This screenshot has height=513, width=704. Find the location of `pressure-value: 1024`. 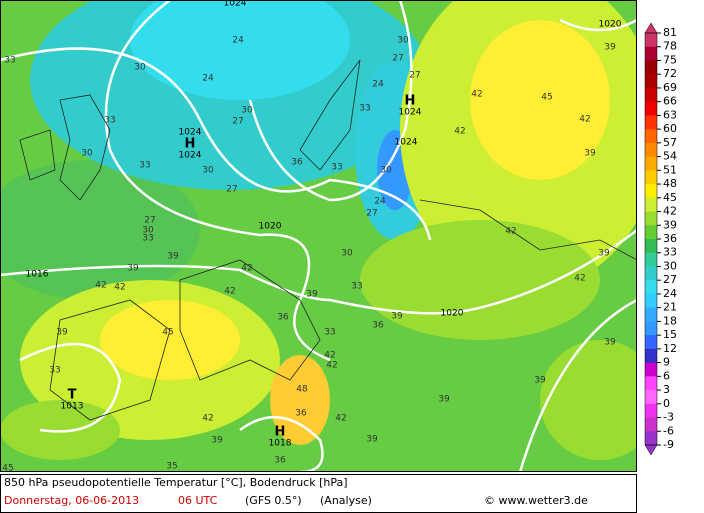

pressure-value: 1024 is located at coordinates (410, 113).